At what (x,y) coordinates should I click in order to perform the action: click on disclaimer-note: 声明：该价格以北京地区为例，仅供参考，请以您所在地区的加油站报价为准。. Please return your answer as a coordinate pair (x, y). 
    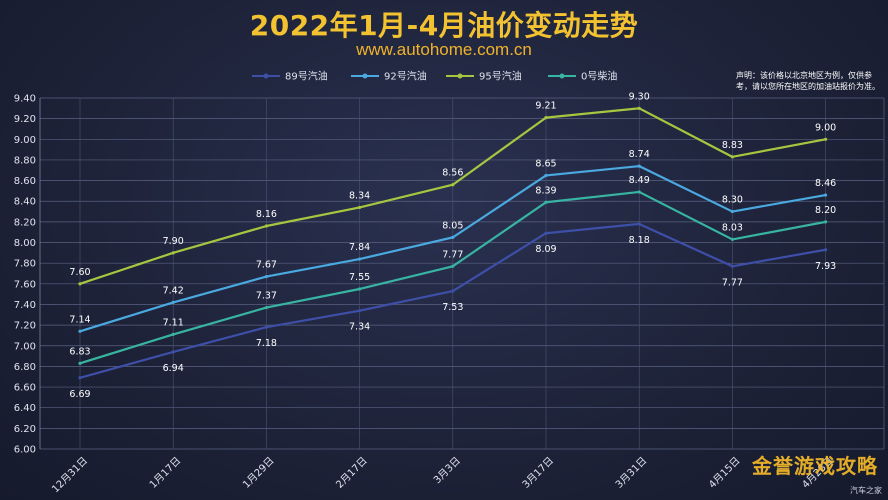
    Looking at the image, I should click on (808, 81).